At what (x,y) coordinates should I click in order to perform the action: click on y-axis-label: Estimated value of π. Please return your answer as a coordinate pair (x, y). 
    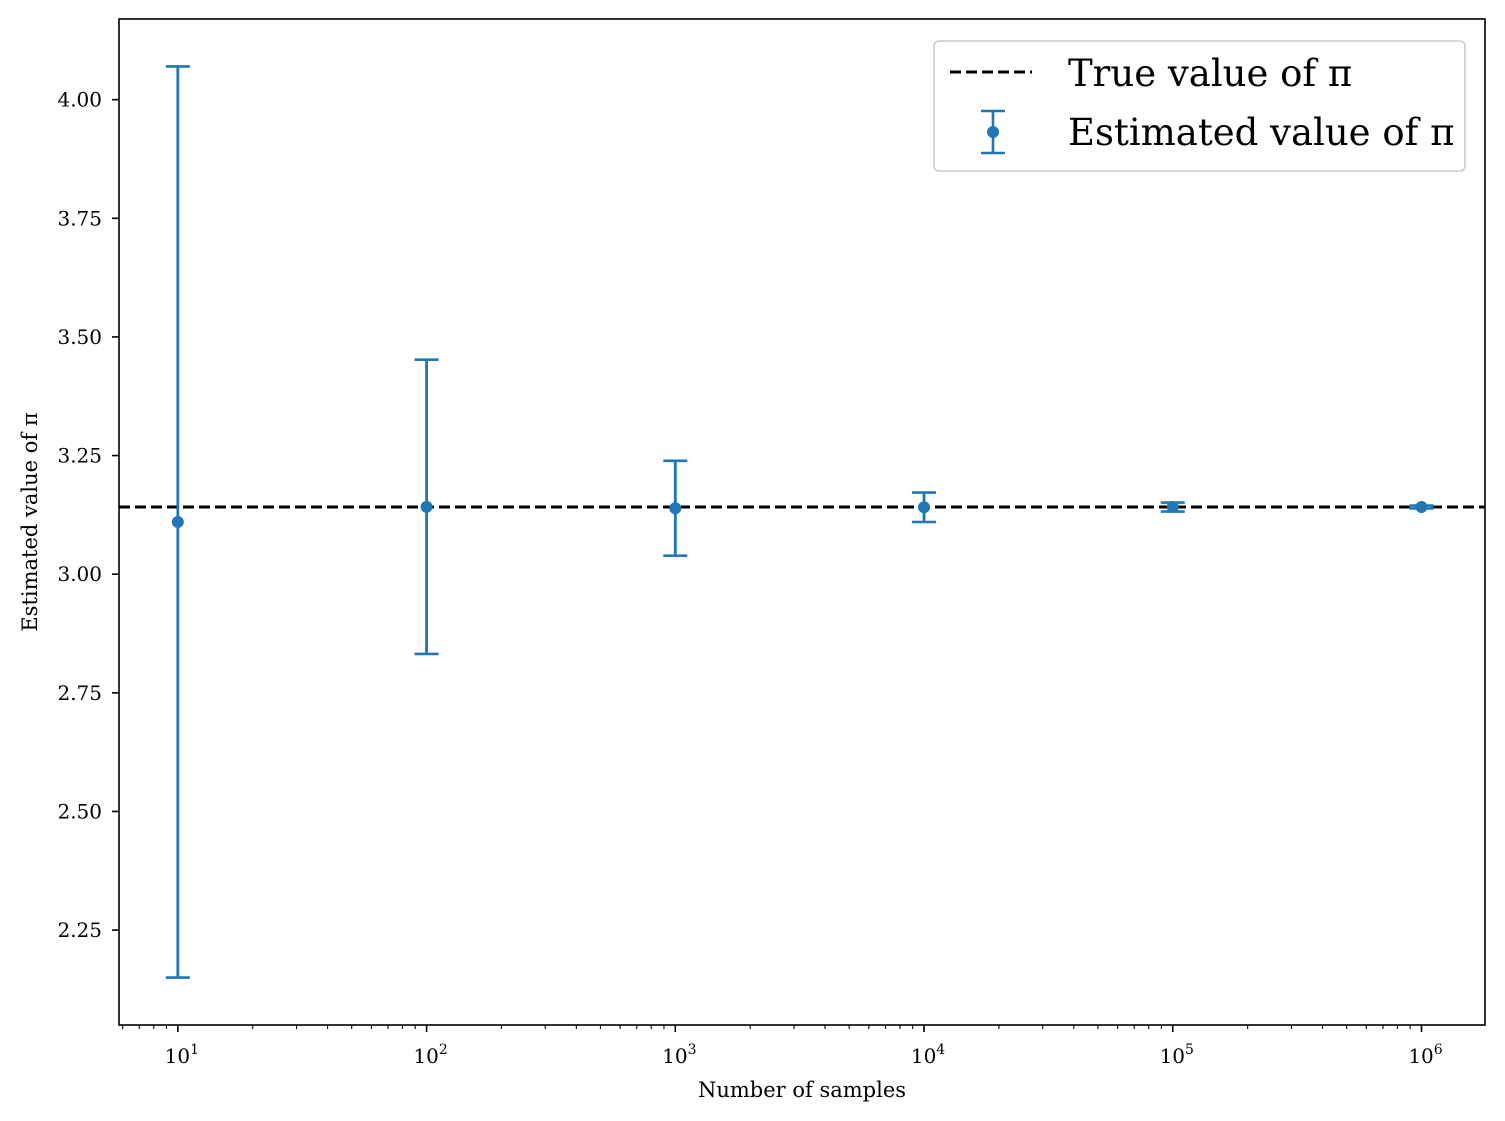
    Looking at the image, I should click on (30, 521).